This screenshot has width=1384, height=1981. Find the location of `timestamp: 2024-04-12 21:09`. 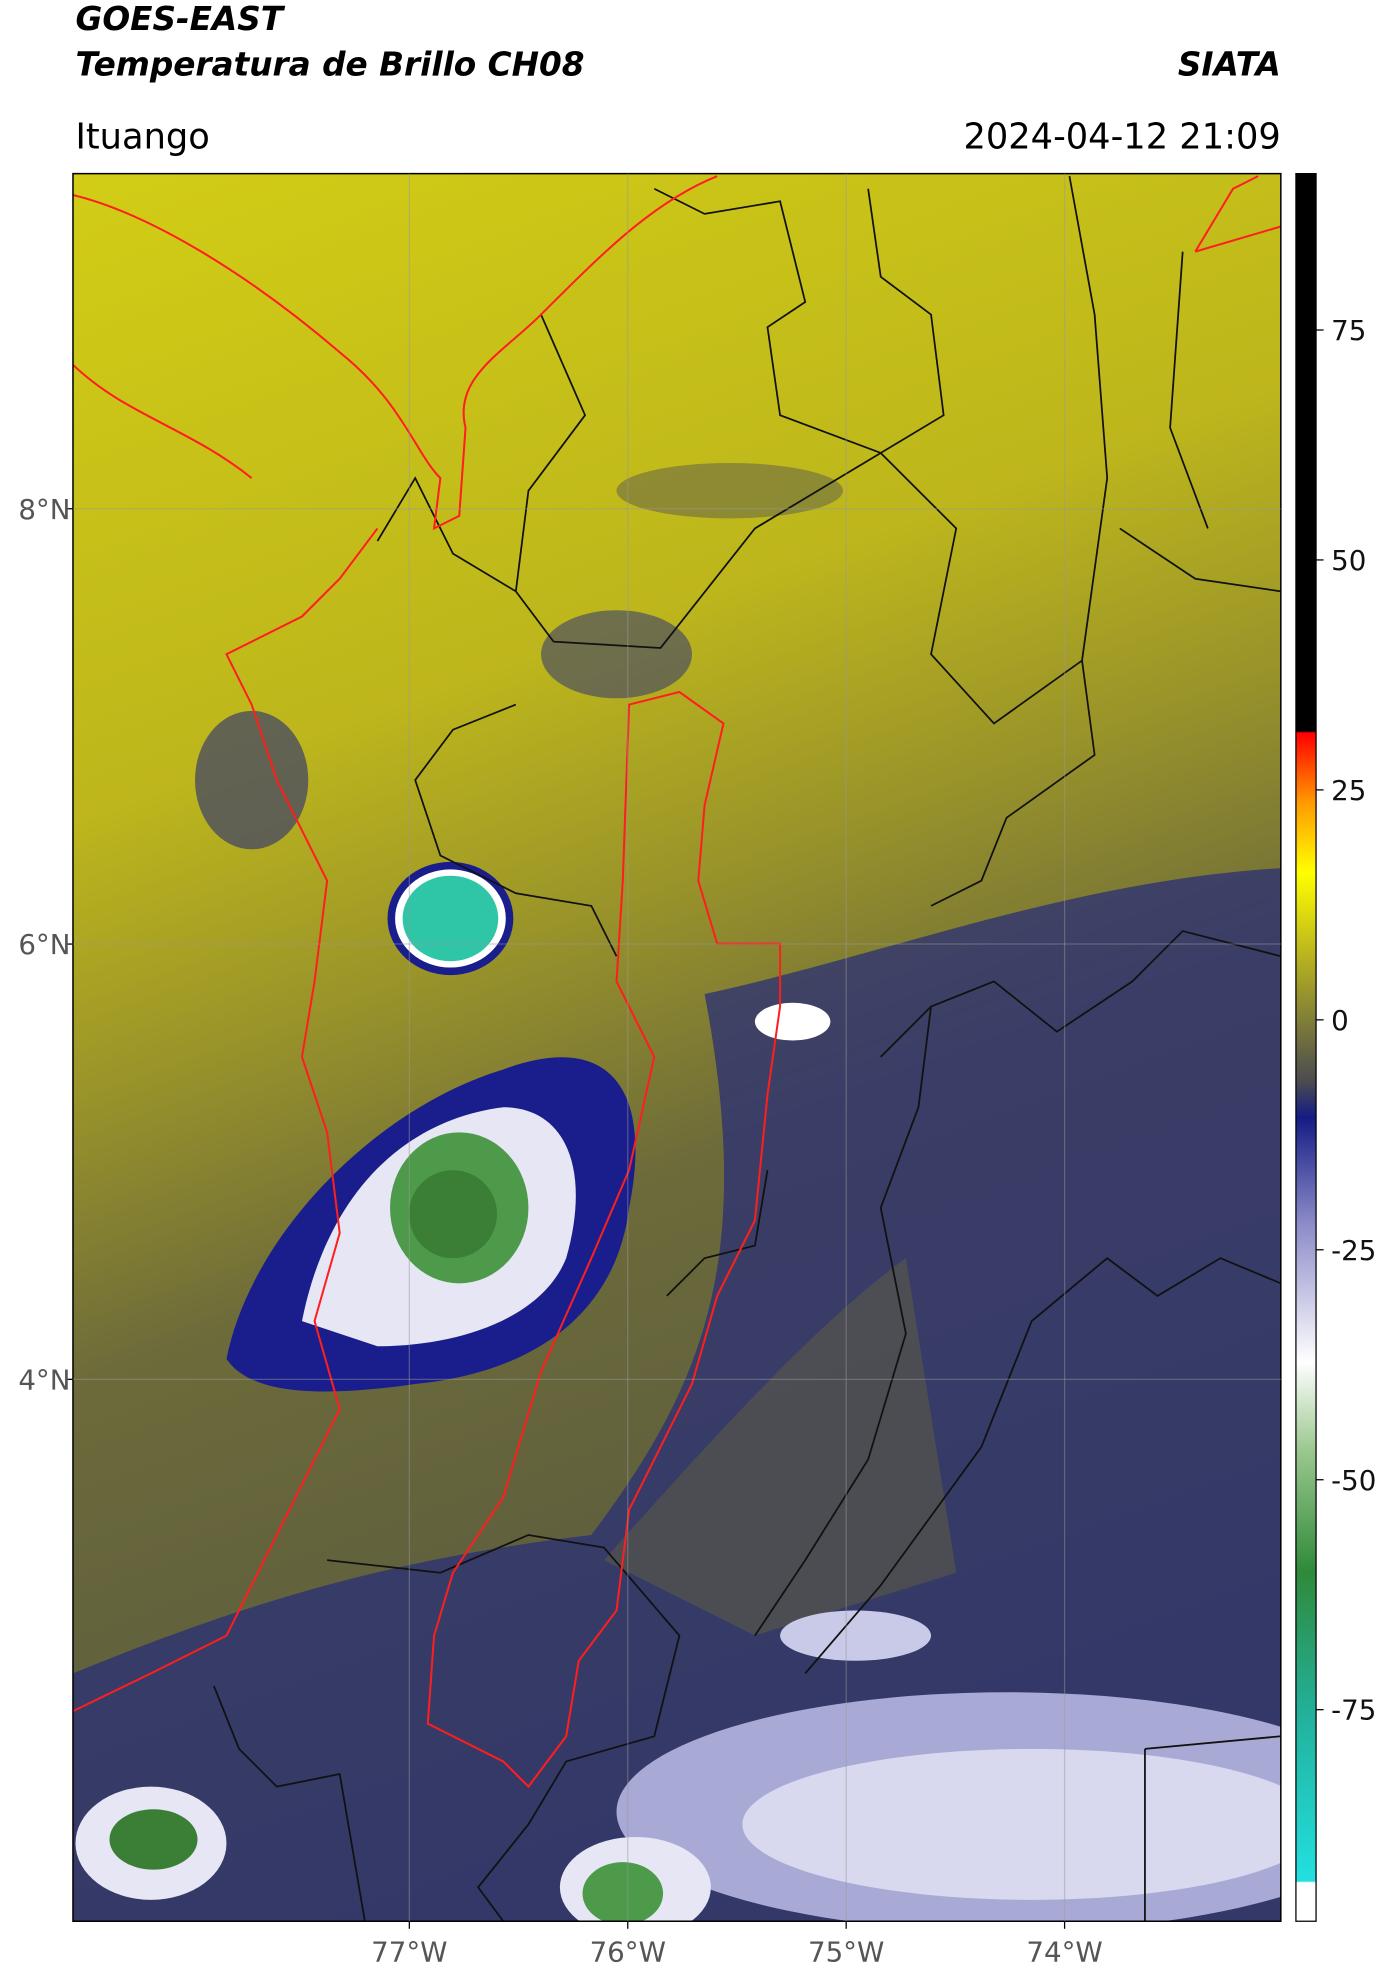

timestamp: 2024-04-12 21:09 is located at coordinates (1121, 136).